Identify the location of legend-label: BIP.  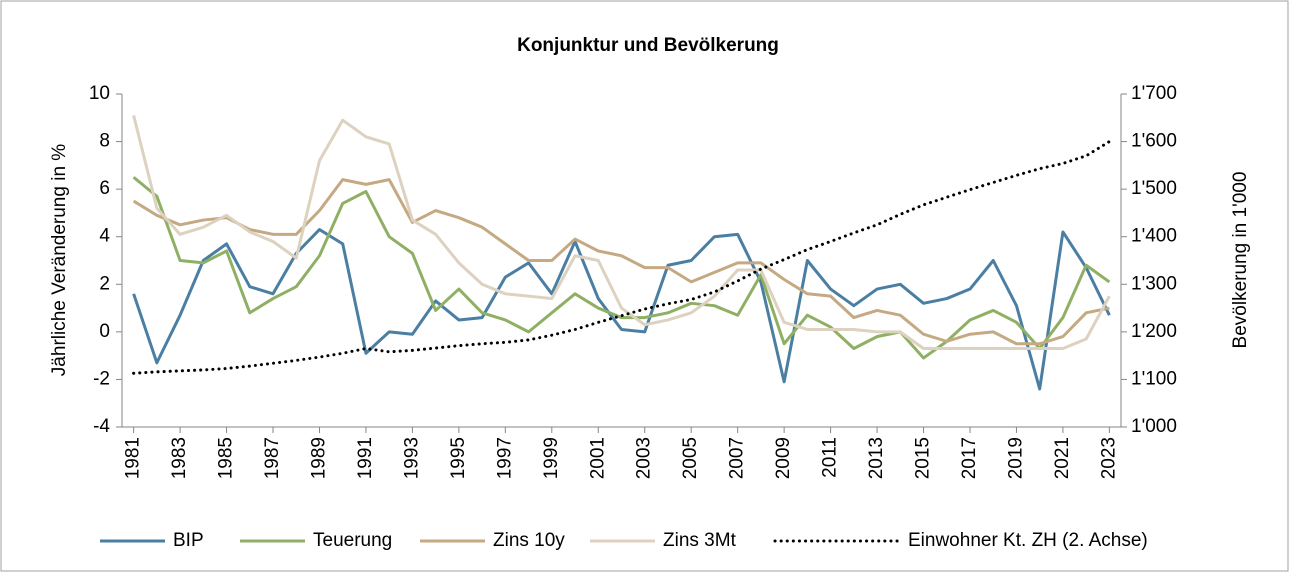
(188, 540).